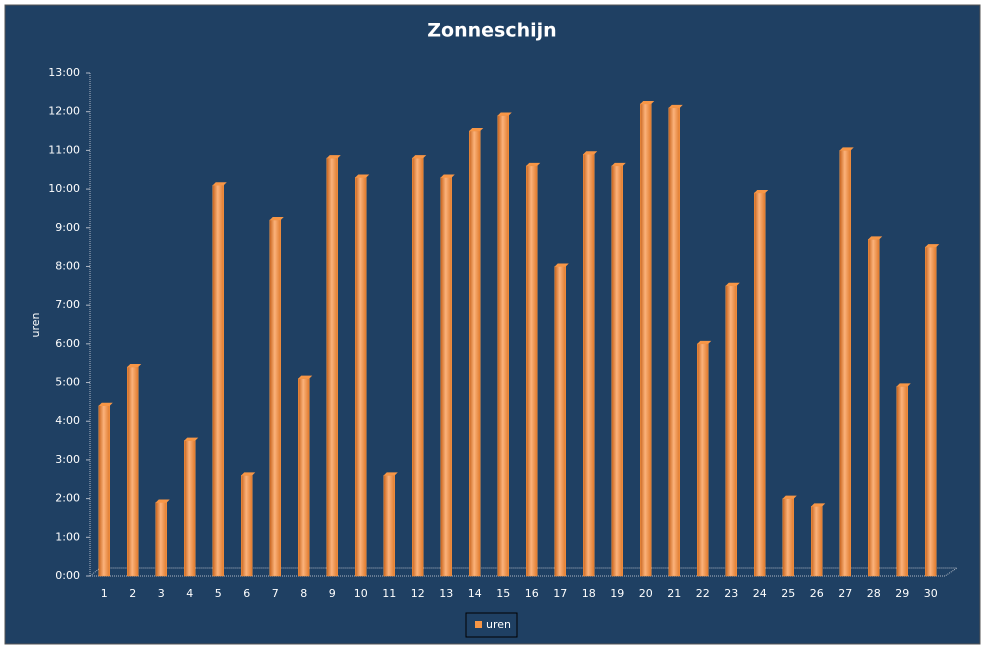 This screenshot has height=648, width=987. I want to click on x-tick-label: 8, so click(303, 593).